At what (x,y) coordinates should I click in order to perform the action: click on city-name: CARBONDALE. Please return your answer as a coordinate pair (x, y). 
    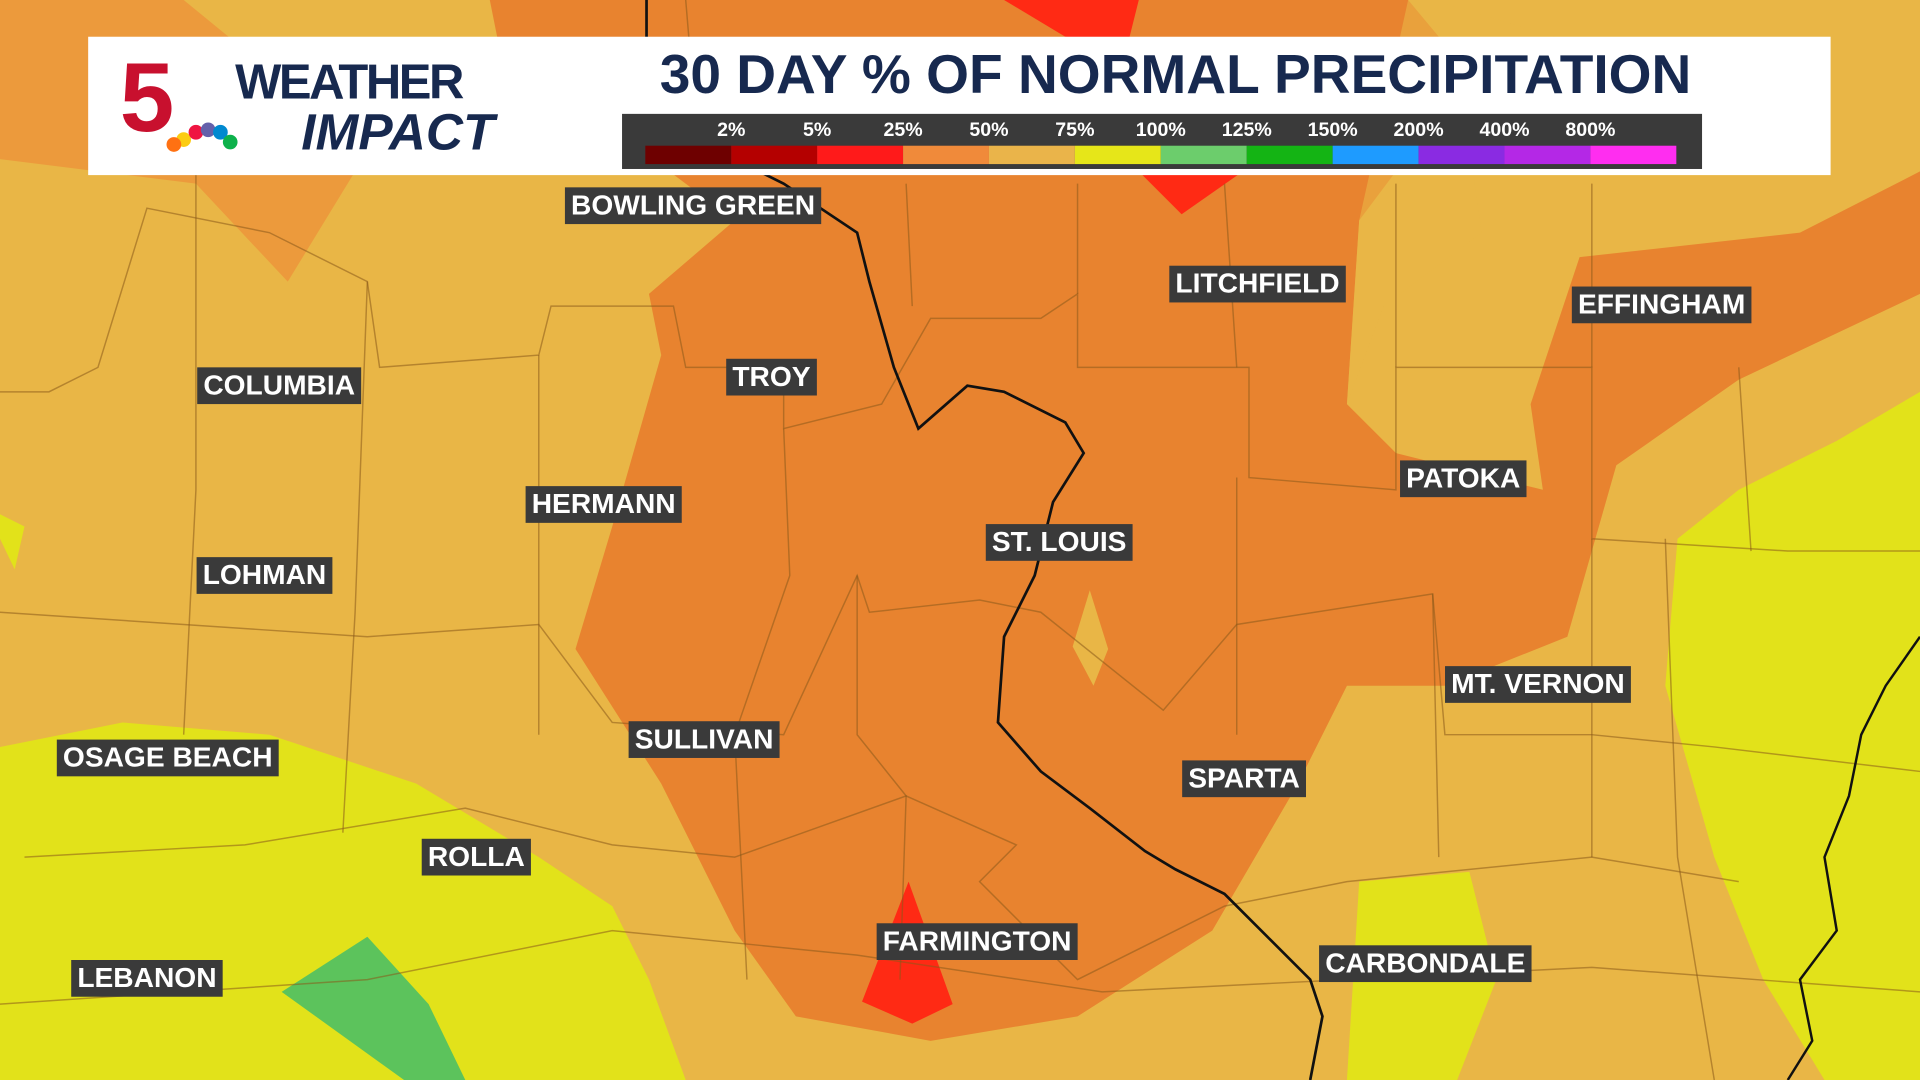
    Looking at the image, I should click on (1425, 962).